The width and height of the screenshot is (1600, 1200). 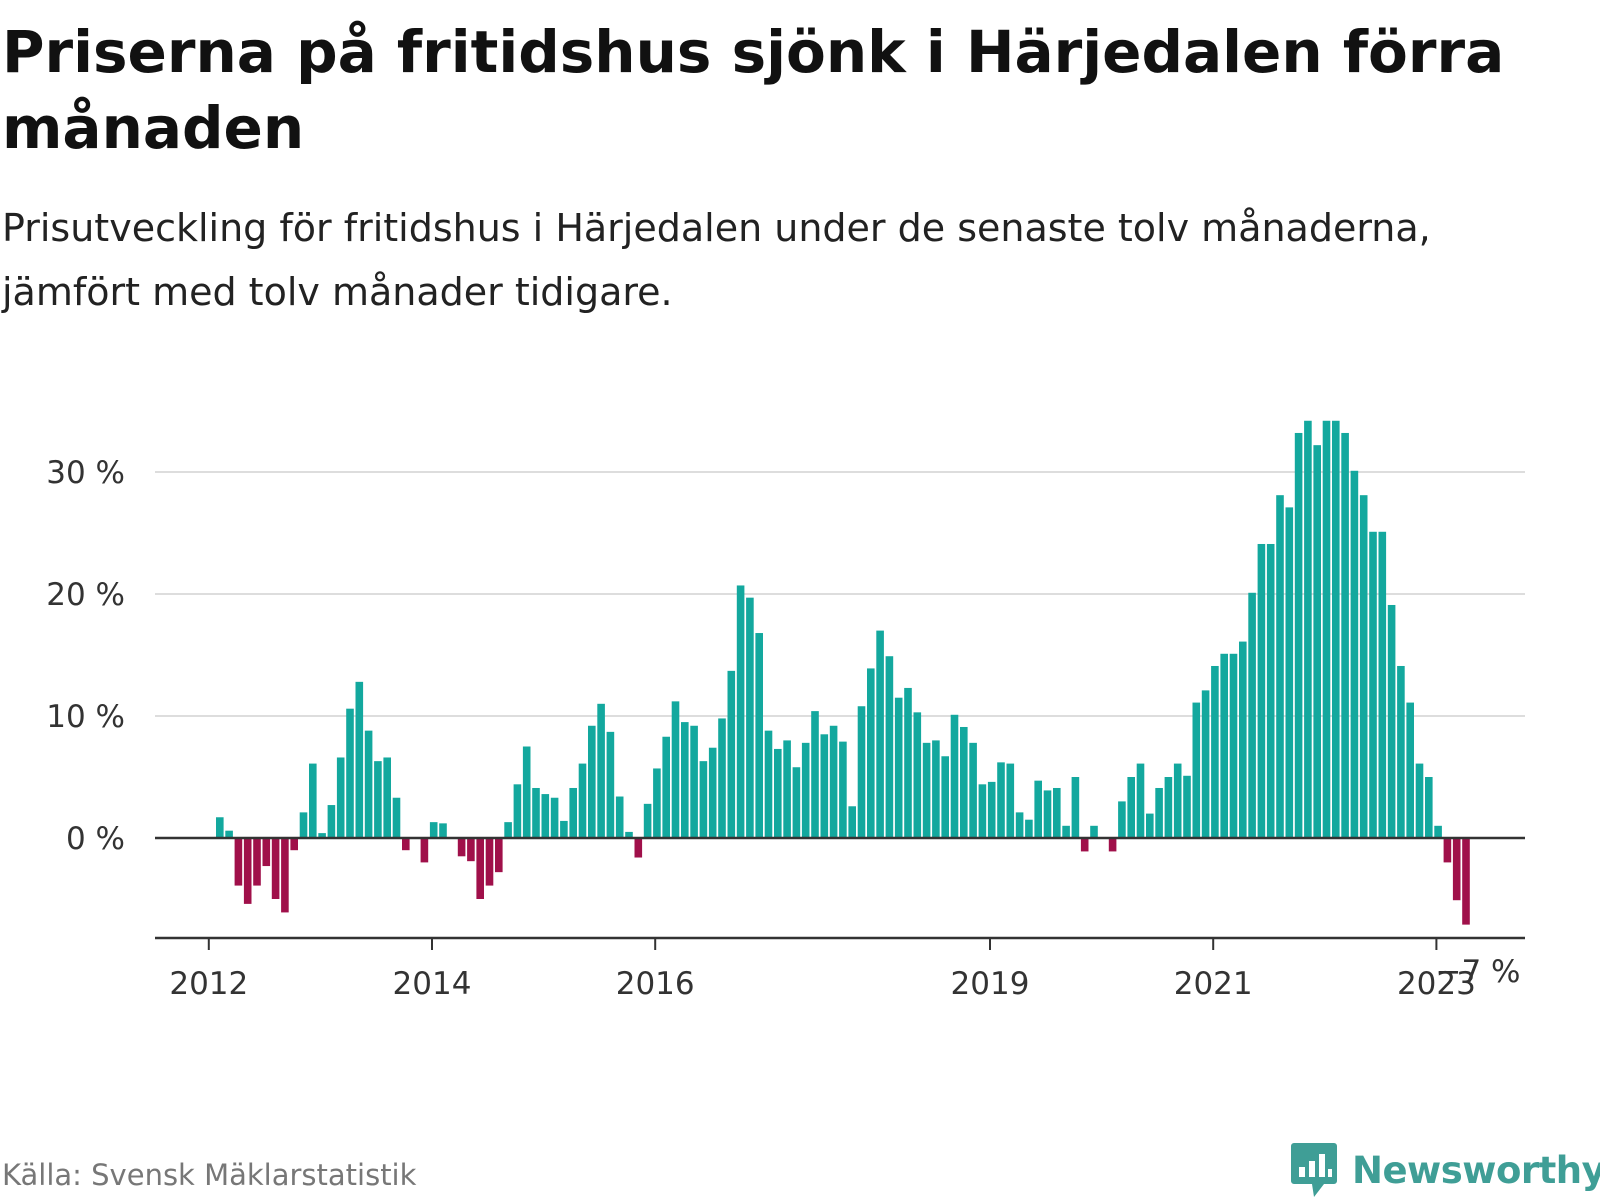 I want to click on brand-logo: Newsworthy, so click(x=1445, y=1170).